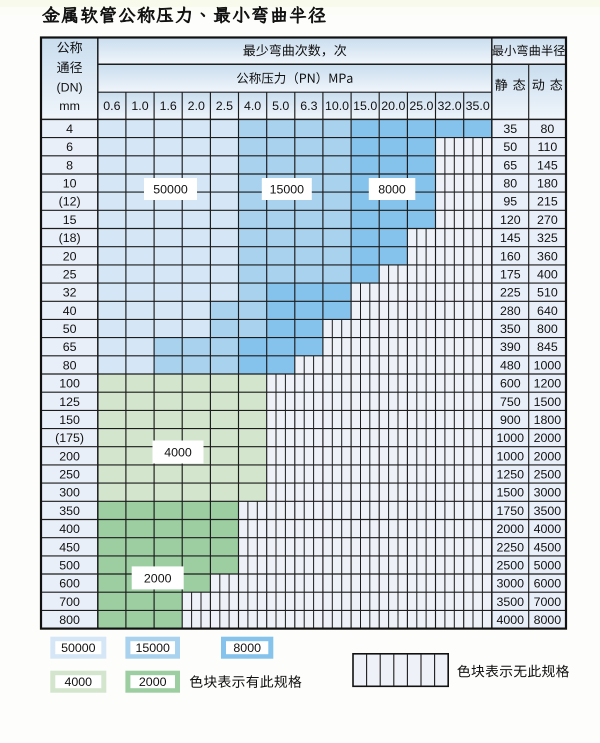  I want to click on svg-text: 1500, so click(511, 493).